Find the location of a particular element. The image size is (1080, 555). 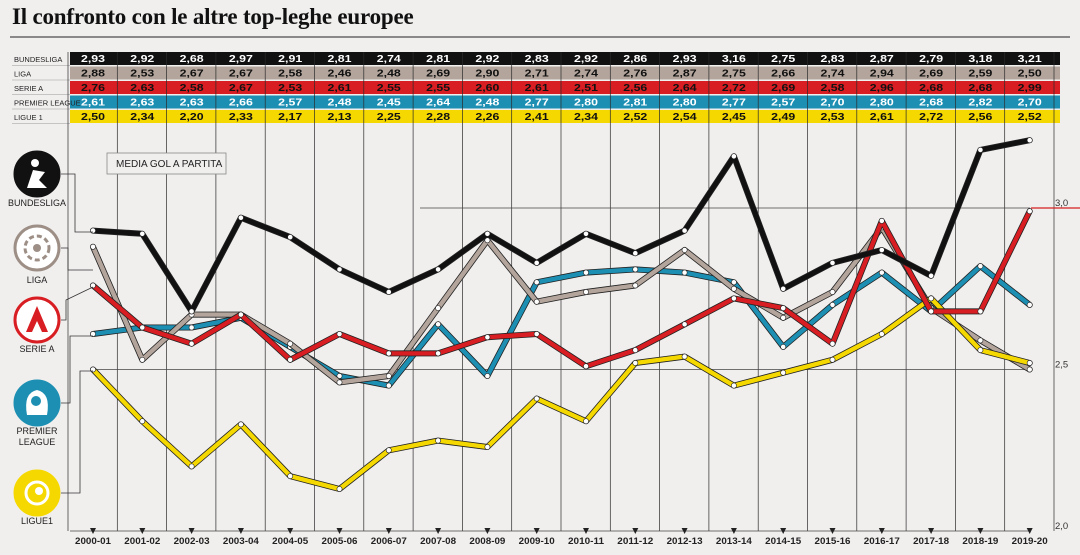

x-tick-label: 2015-16 is located at coordinates (833, 541).